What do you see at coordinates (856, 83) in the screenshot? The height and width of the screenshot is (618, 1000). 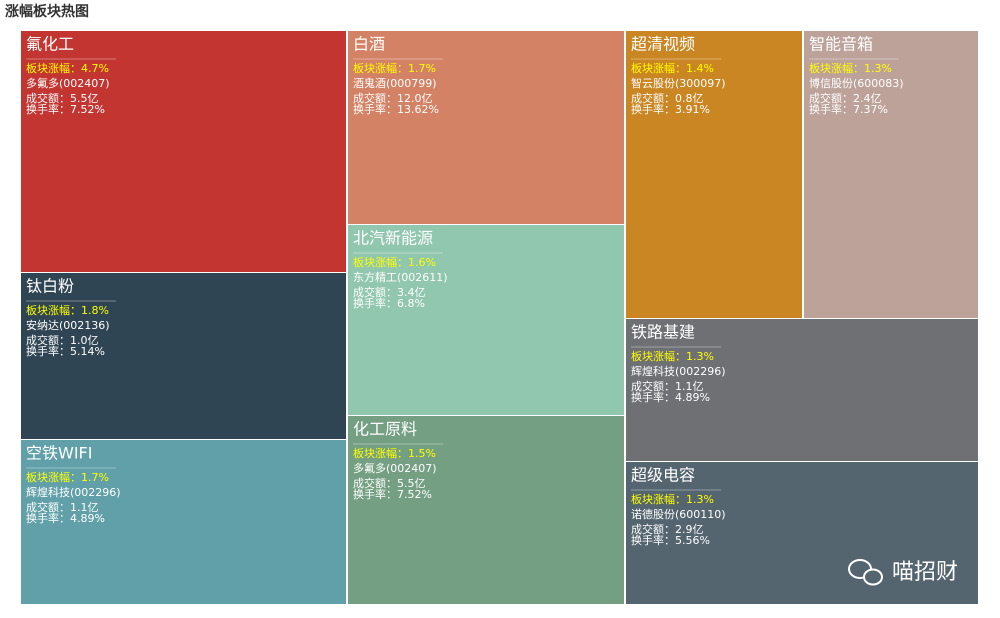 I see `tile-stock: 博信股份(600083)` at bounding box center [856, 83].